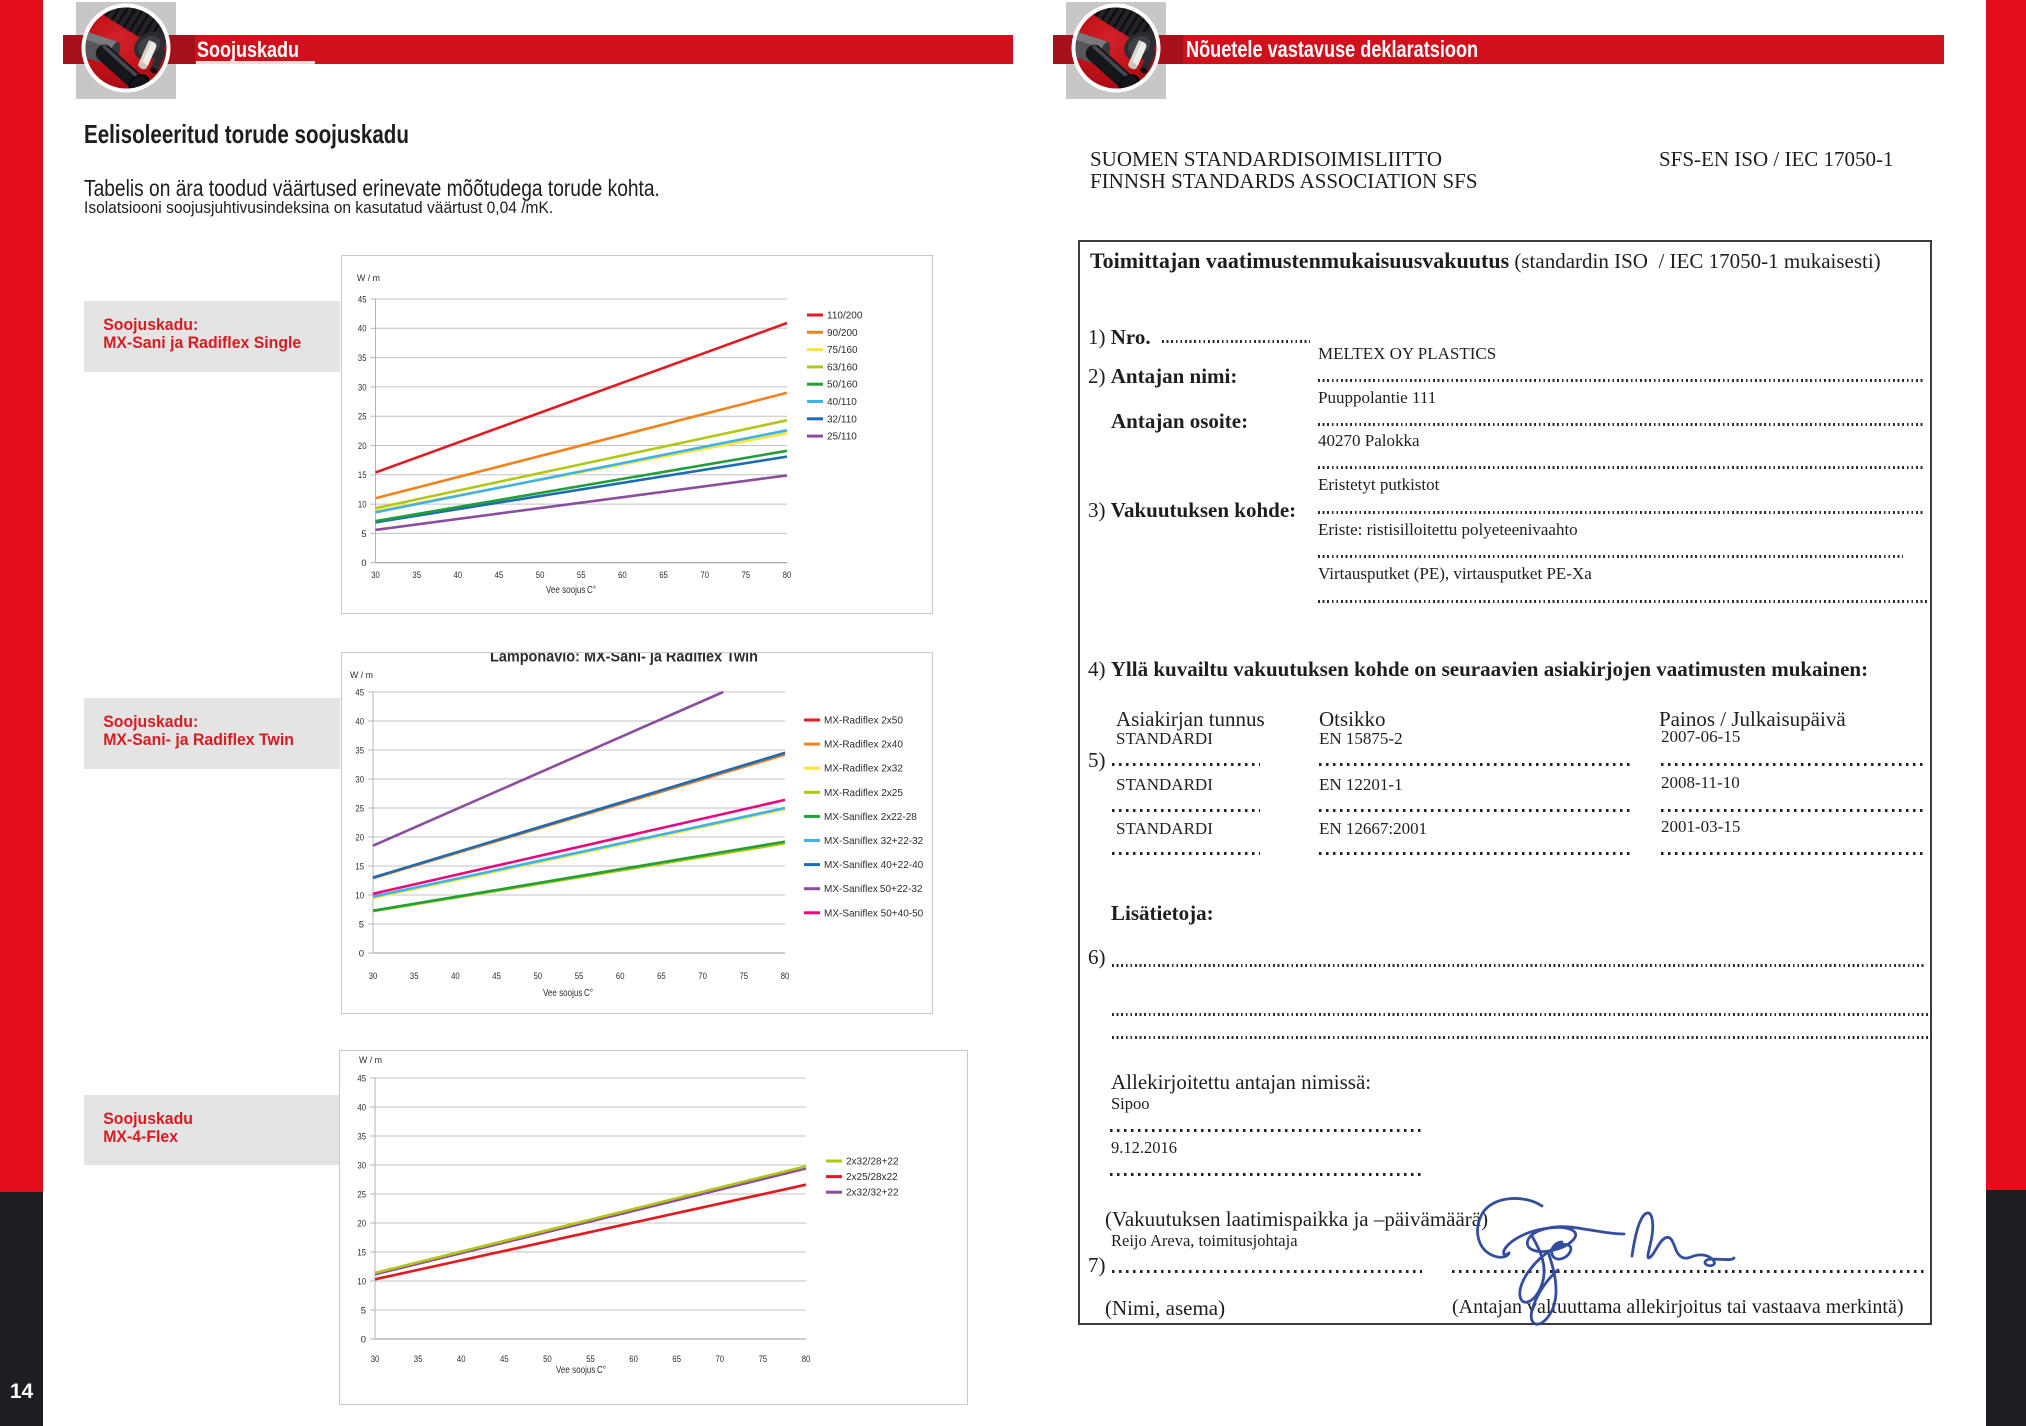  I want to click on svg-text: MX-Radiflex 2x40, so click(863, 745).